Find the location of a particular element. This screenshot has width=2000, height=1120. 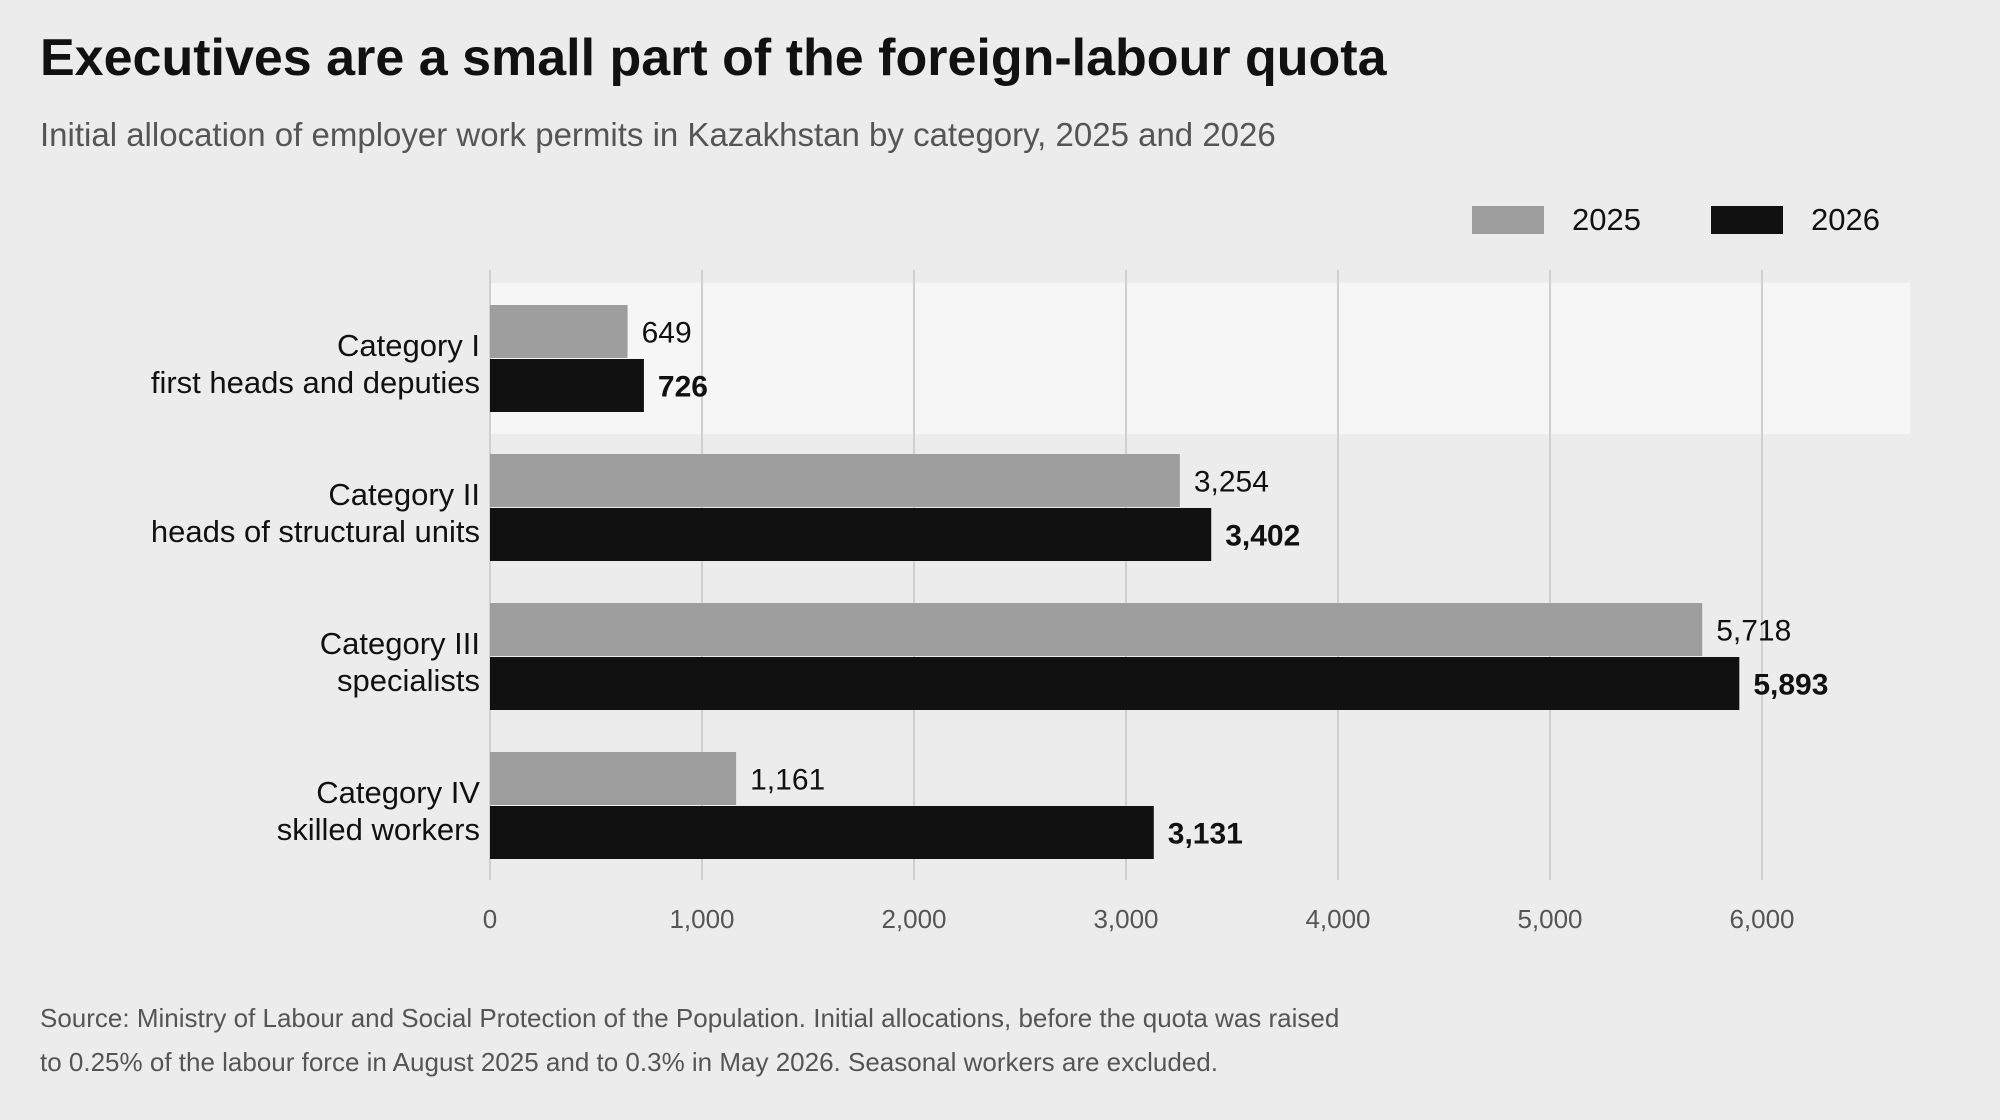

legend-swatch-2025 is located at coordinates (1508, 220).